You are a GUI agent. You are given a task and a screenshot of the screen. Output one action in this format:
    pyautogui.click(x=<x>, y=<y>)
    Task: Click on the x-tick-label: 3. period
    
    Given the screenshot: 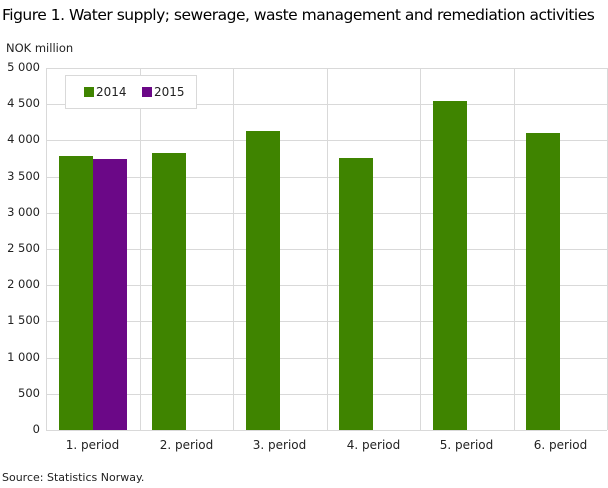 What is the action you would take?
    pyautogui.click(x=279, y=445)
    